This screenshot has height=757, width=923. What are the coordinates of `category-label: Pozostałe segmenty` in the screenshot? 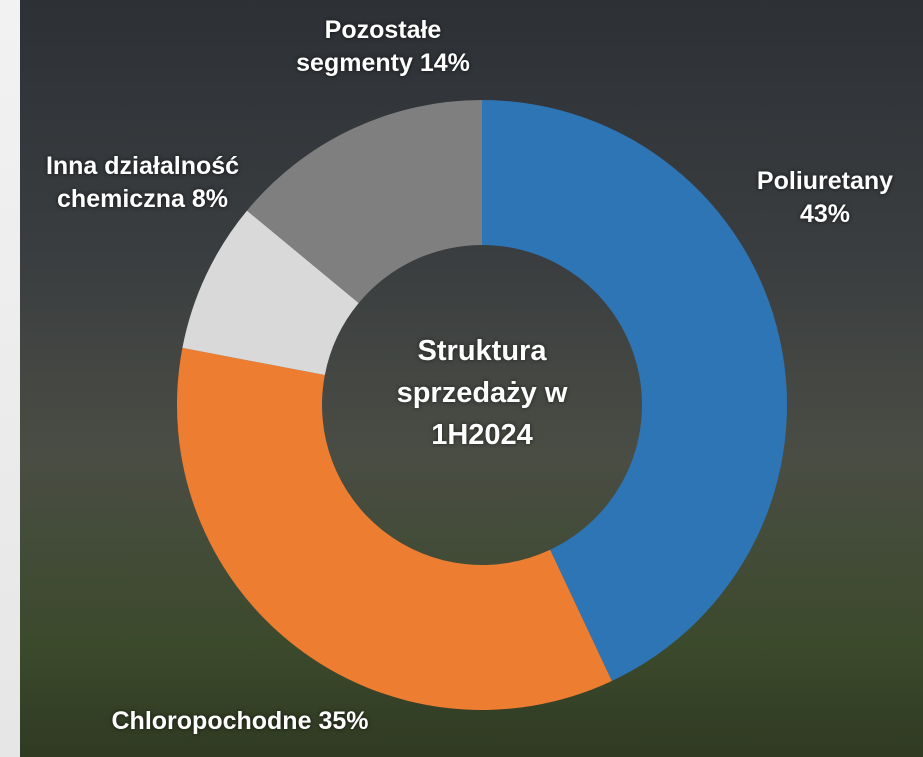 It's located at (369, 46).